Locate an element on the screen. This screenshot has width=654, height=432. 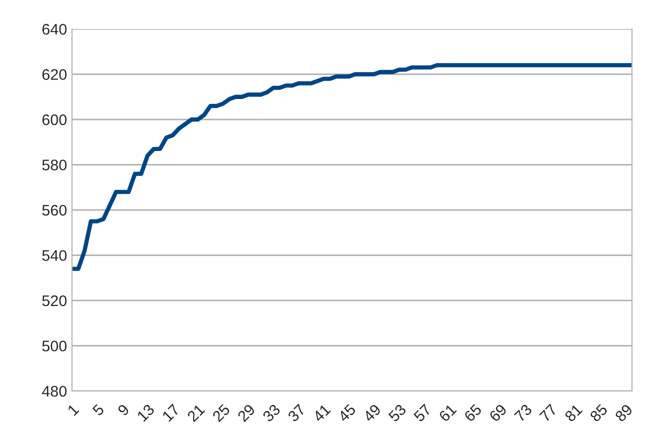
x-tick-label: 49 is located at coordinates (372, 413).